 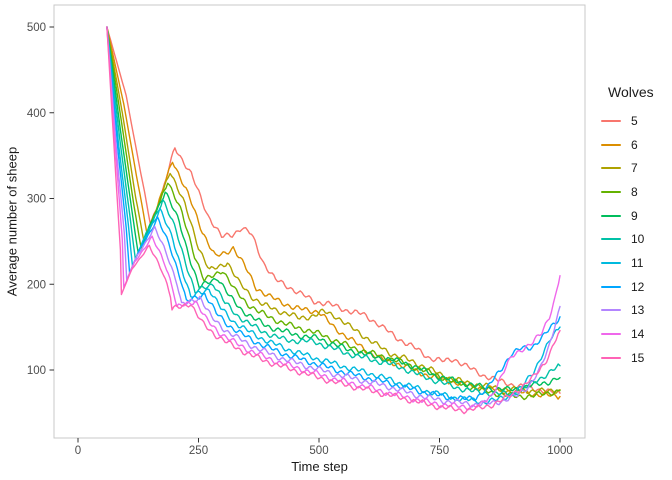 I want to click on y-tick-label: 500, so click(x=36, y=28).